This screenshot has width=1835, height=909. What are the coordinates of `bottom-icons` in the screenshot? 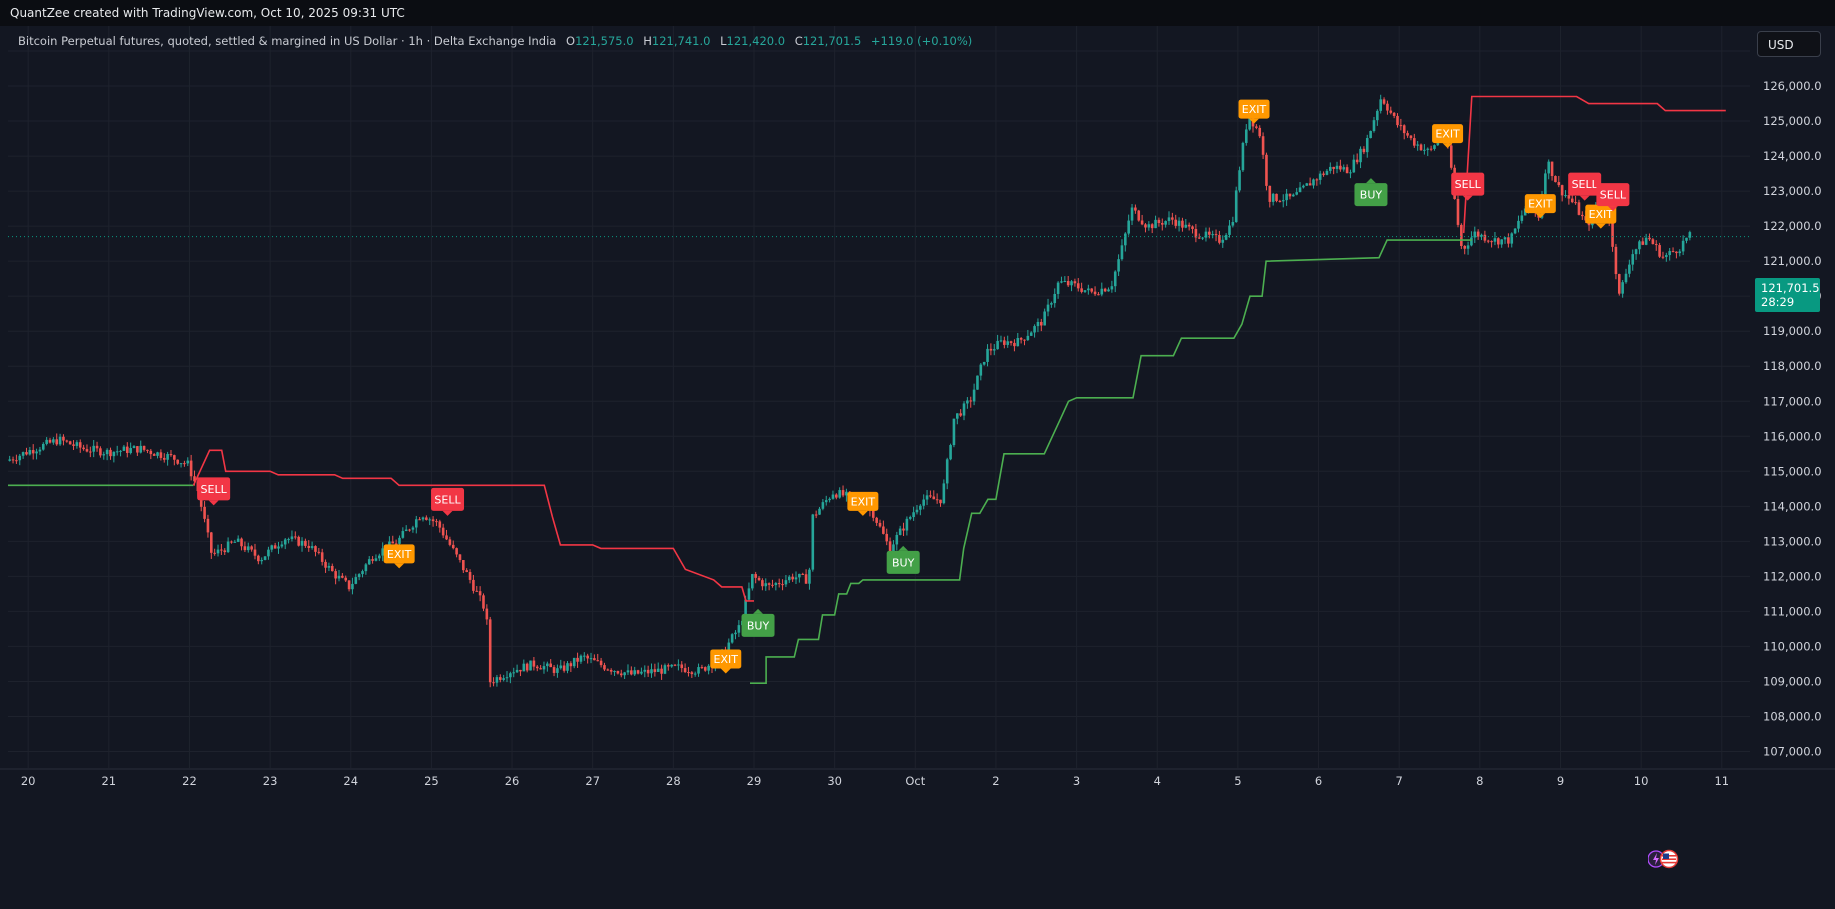 It's located at (1668, 859).